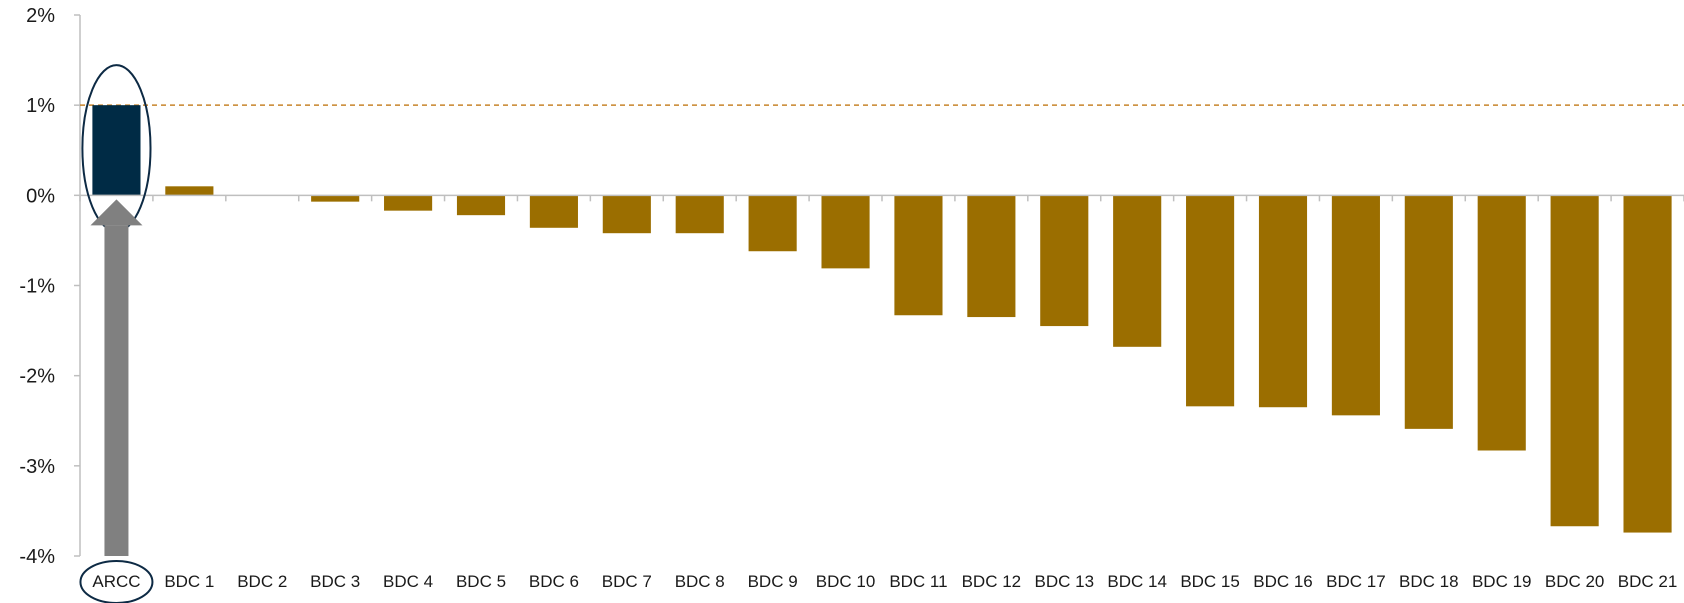  Describe the element at coordinates (116, 150) in the screenshot. I see `highlight-bar` at that location.